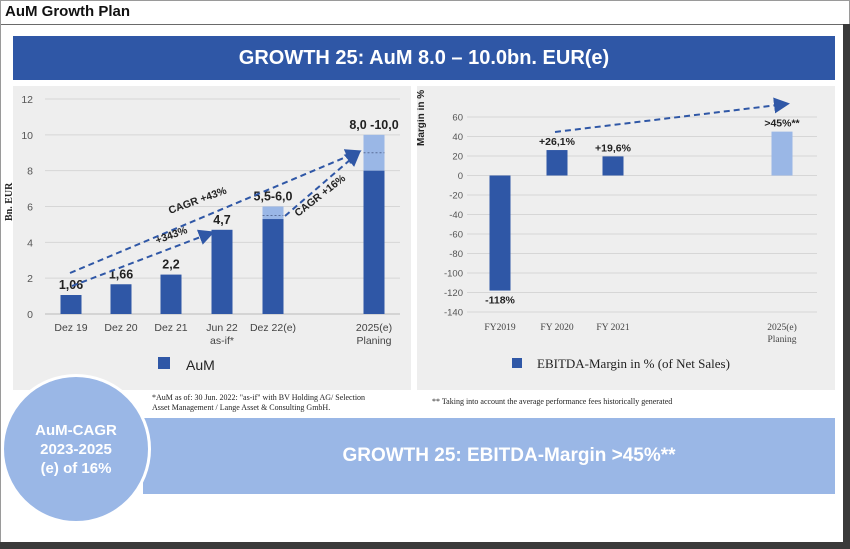 This screenshot has width=850, height=549. I want to click on cagr16-arrow, so click(323, 183).